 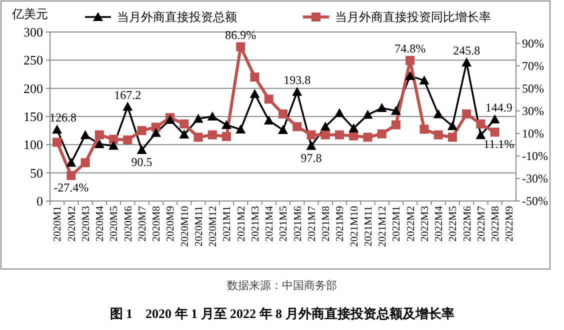 What do you see at coordinates (440, 223) in the screenshot?
I see `x-tick-label: 2022M4` at bounding box center [440, 223].